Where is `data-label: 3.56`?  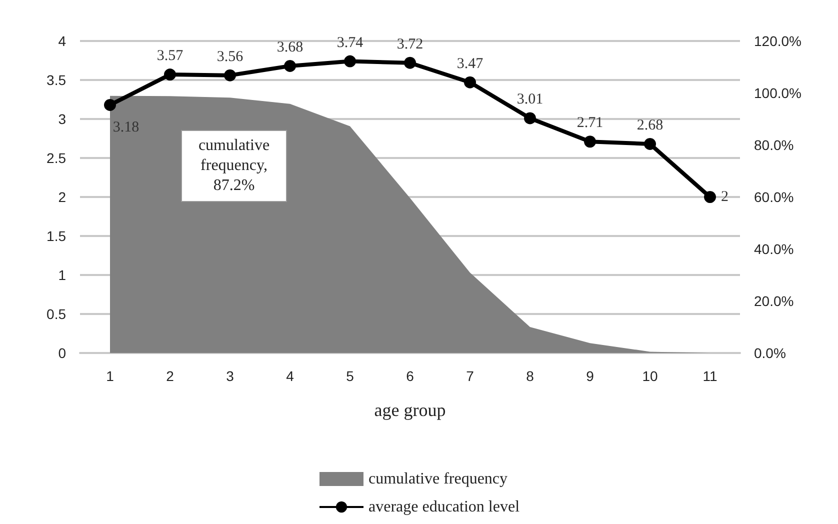 data-label: 3.56 is located at coordinates (230, 56).